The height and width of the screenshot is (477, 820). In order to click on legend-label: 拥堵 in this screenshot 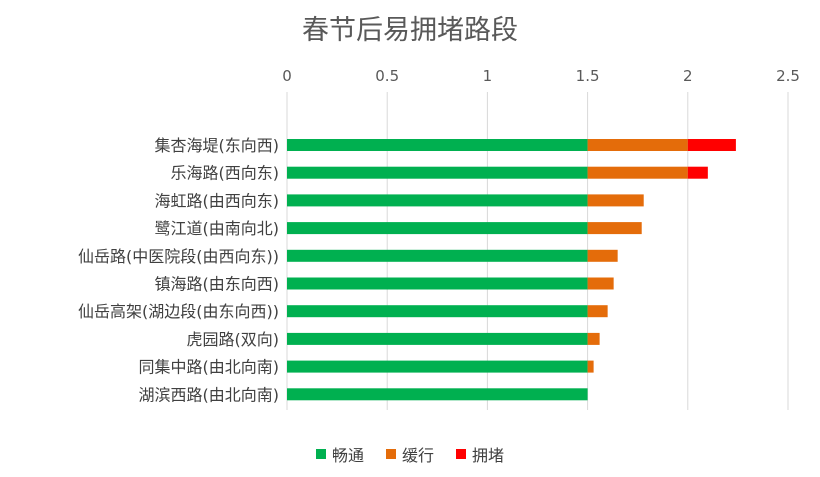, I will do `click(488, 455)`.